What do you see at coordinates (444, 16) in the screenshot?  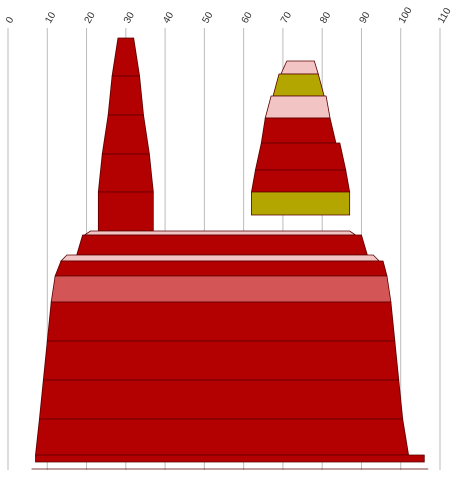 I see `x-tick-label: 110` at bounding box center [444, 16].